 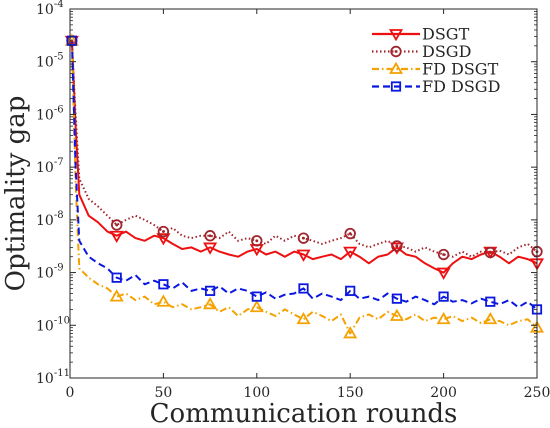 I want to click on dsgd-legend-marker, so click(x=396, y=51).